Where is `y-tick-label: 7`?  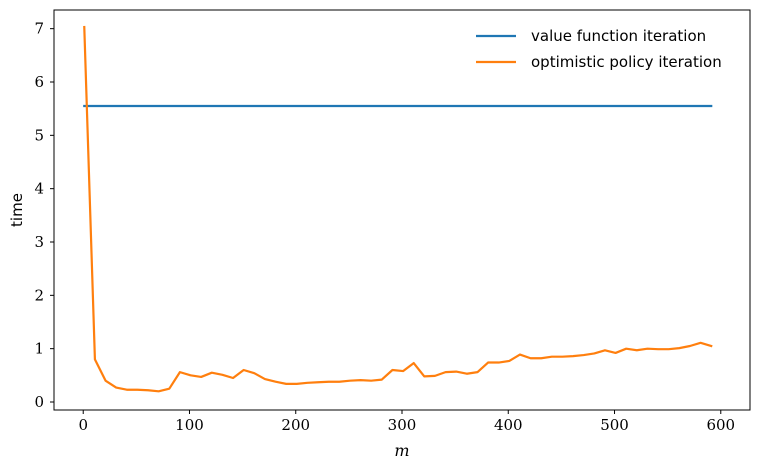 y-tick-label: 7 is located at coordinates (39, 29).